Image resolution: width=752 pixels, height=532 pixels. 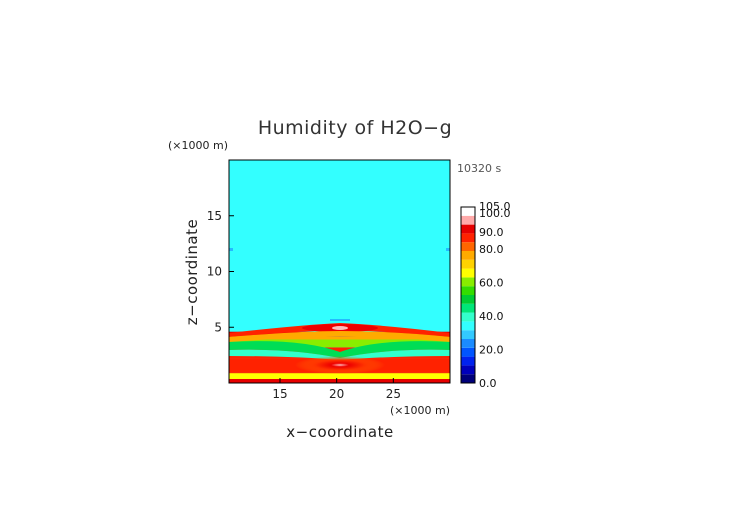 What do you see at coordinates (340, 320) in the screenshot?
I see `upper-blue-streak` at bounding box center [340, 320].